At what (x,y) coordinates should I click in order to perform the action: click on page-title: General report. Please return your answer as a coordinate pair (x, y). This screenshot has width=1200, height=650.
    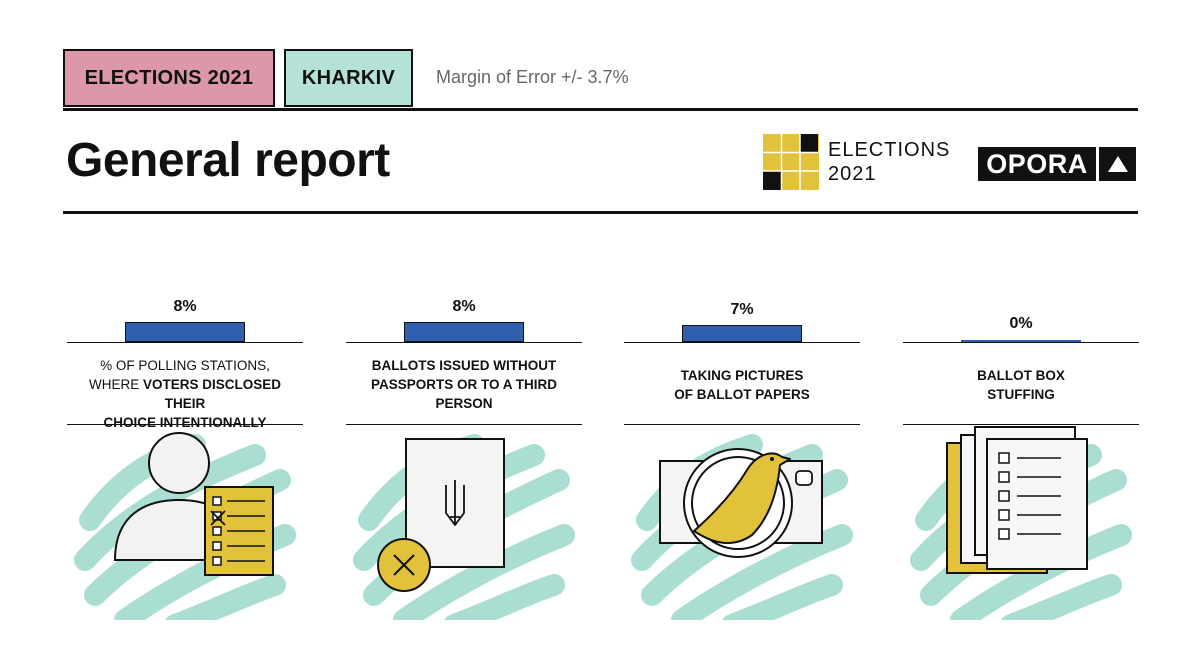
    Looking at the image, I should click on (228, 160).